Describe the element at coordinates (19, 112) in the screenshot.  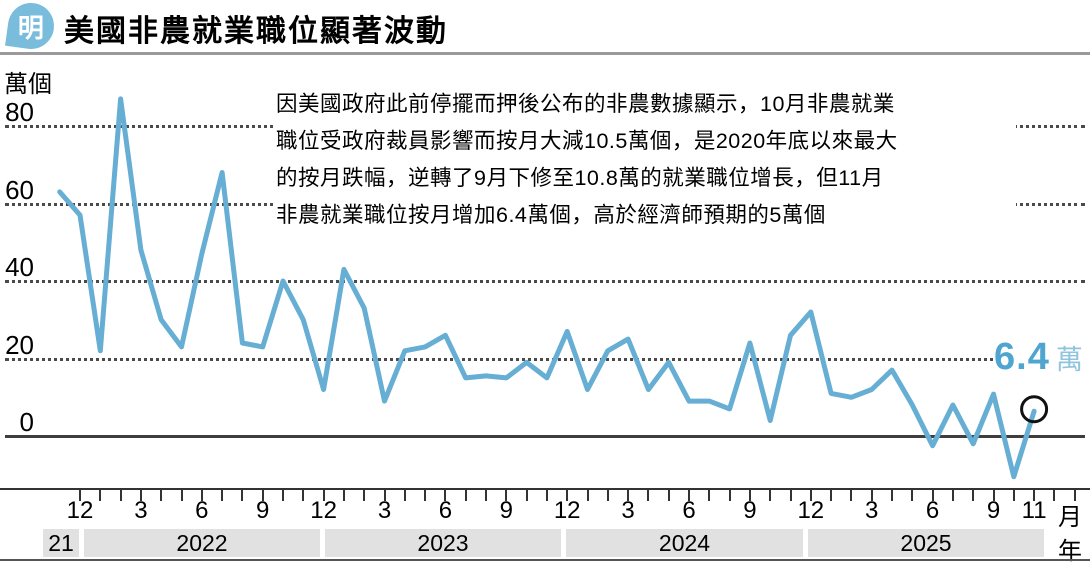
I see `y-tick-label: 80` at that location.